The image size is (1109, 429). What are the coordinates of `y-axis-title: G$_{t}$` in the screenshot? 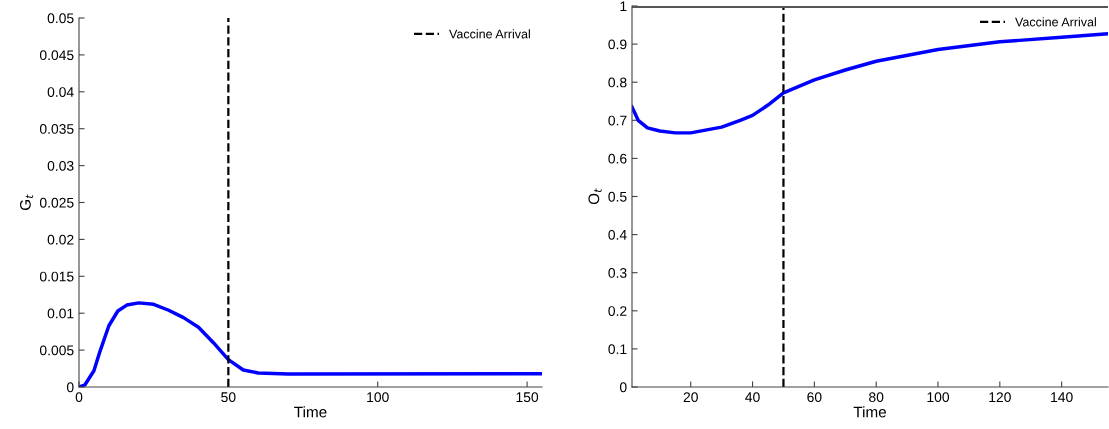 It's located at (26, 202).